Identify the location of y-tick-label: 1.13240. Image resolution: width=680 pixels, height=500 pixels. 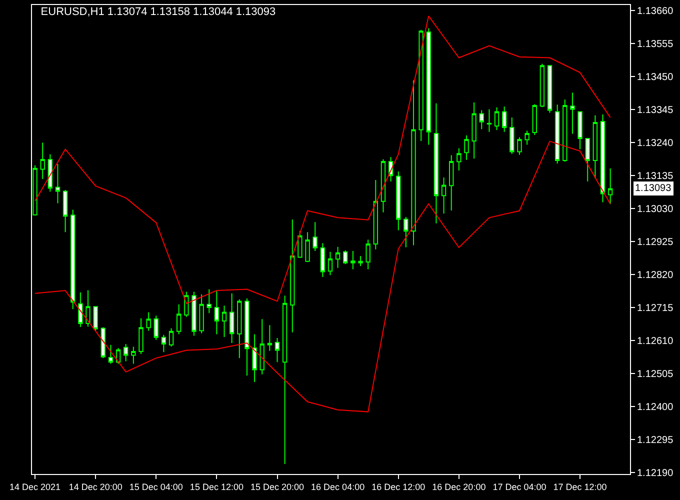
(655, 144).